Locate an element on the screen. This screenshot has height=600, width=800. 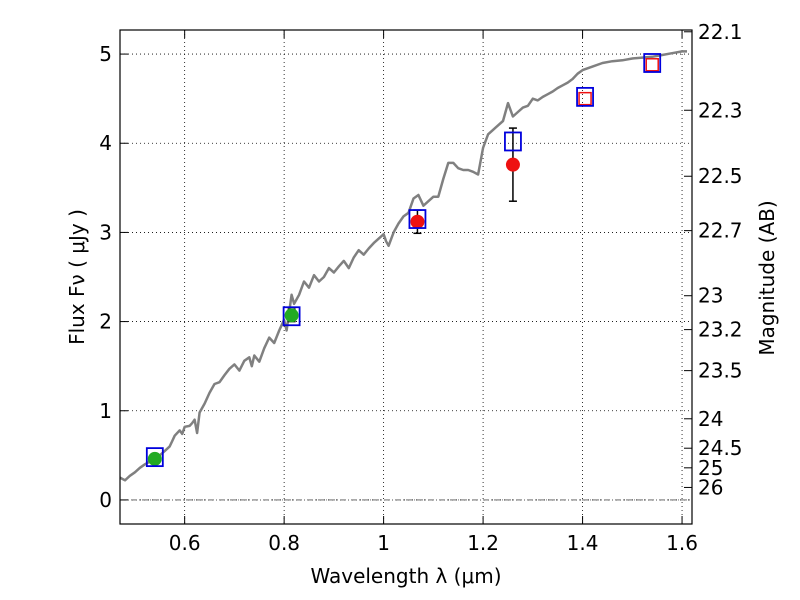
x-axis-title: Wavelength λ (μm) is located at coordinates (405, 576).